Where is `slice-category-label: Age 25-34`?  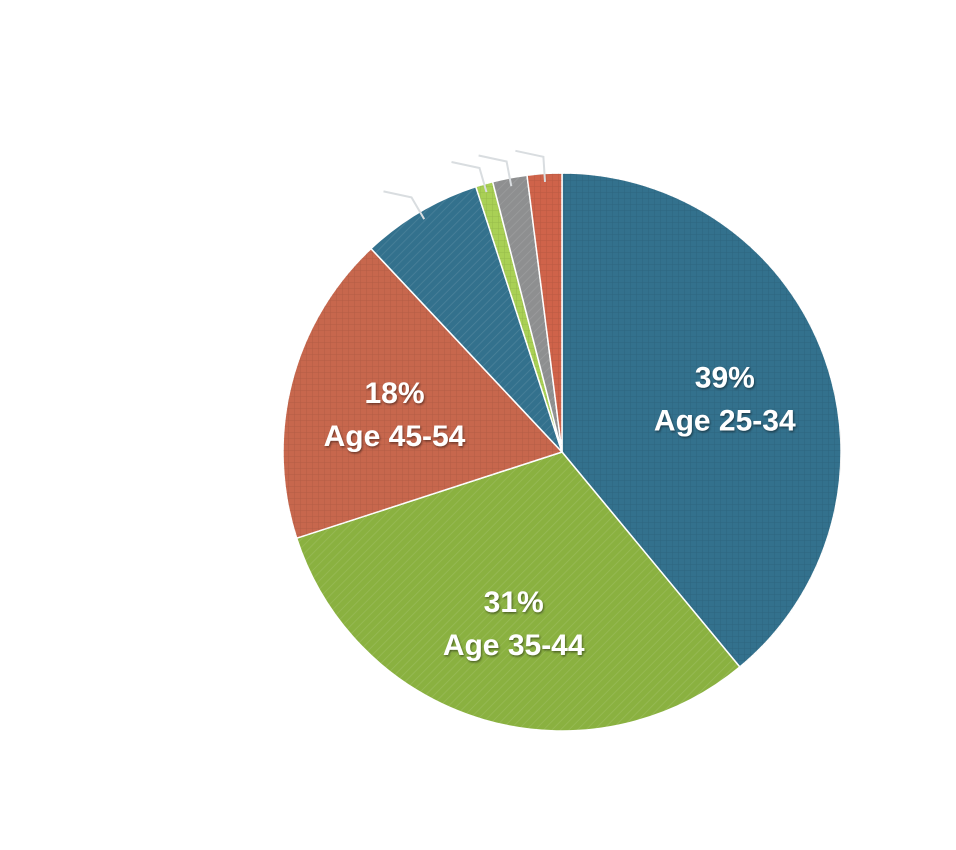 slice-category-label: Age 25-34 is located at coordinates (725, 420).